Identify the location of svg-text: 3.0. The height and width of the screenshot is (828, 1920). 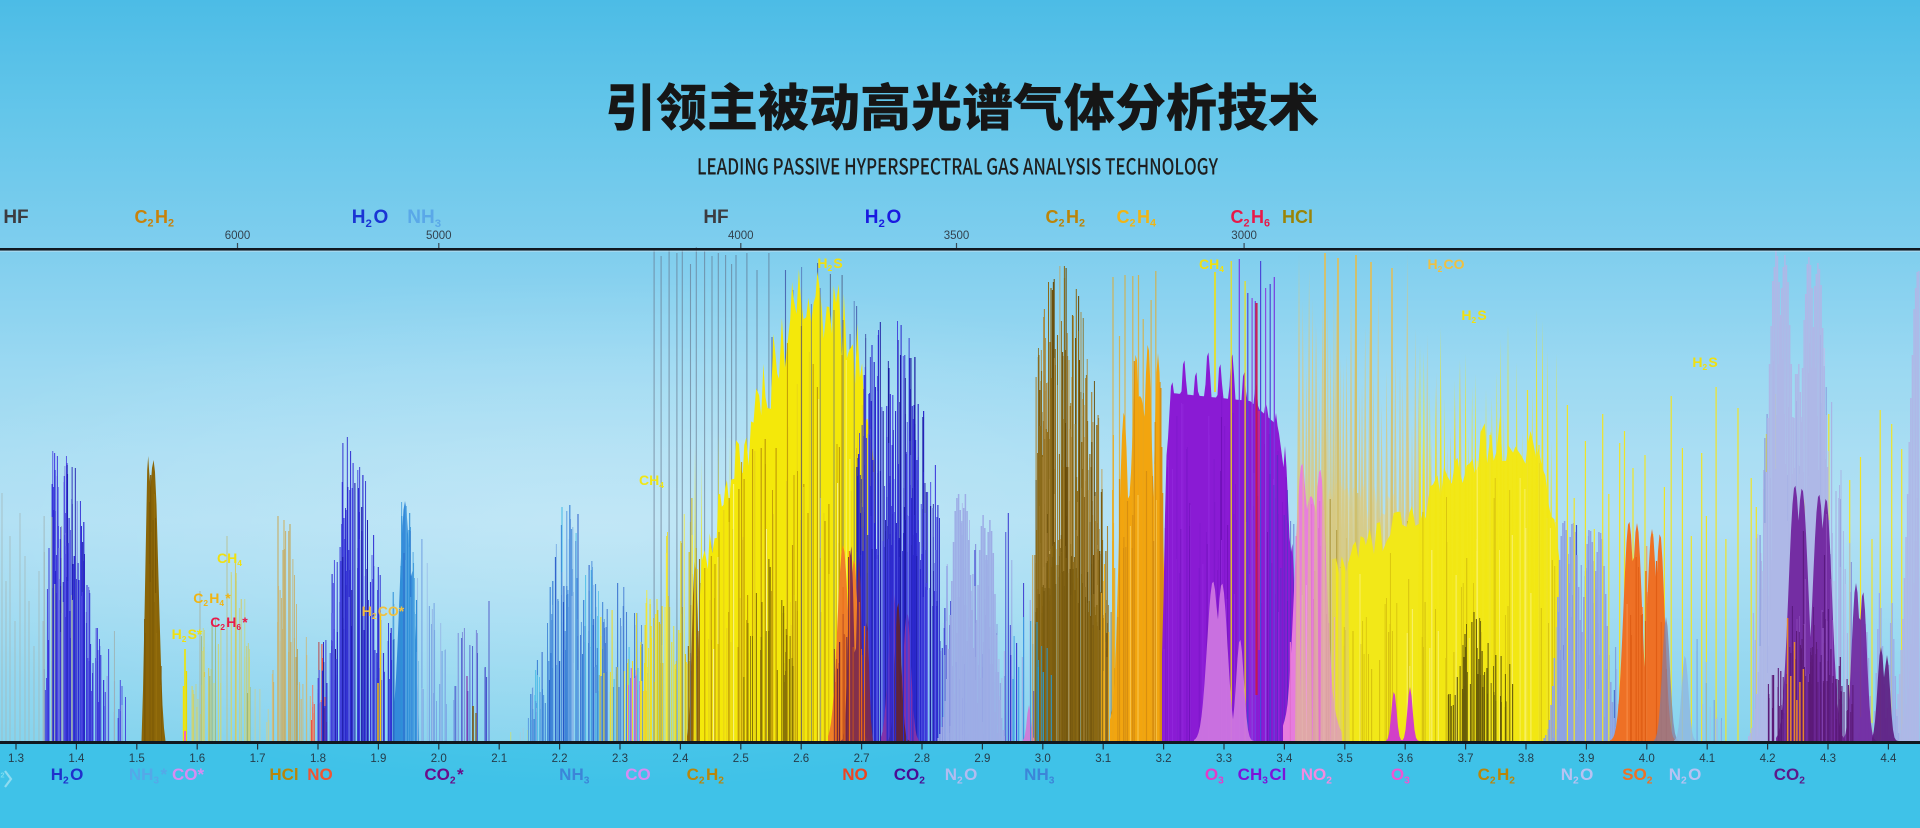
(1043, 759).